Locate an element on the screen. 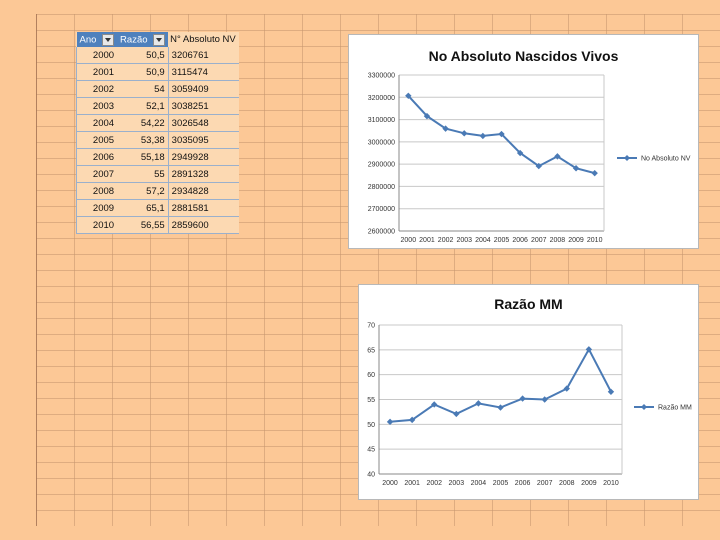 The height and width of the screenshot is (540, 720). cell-nv: 3206761 is located at coordinates (203, 55).